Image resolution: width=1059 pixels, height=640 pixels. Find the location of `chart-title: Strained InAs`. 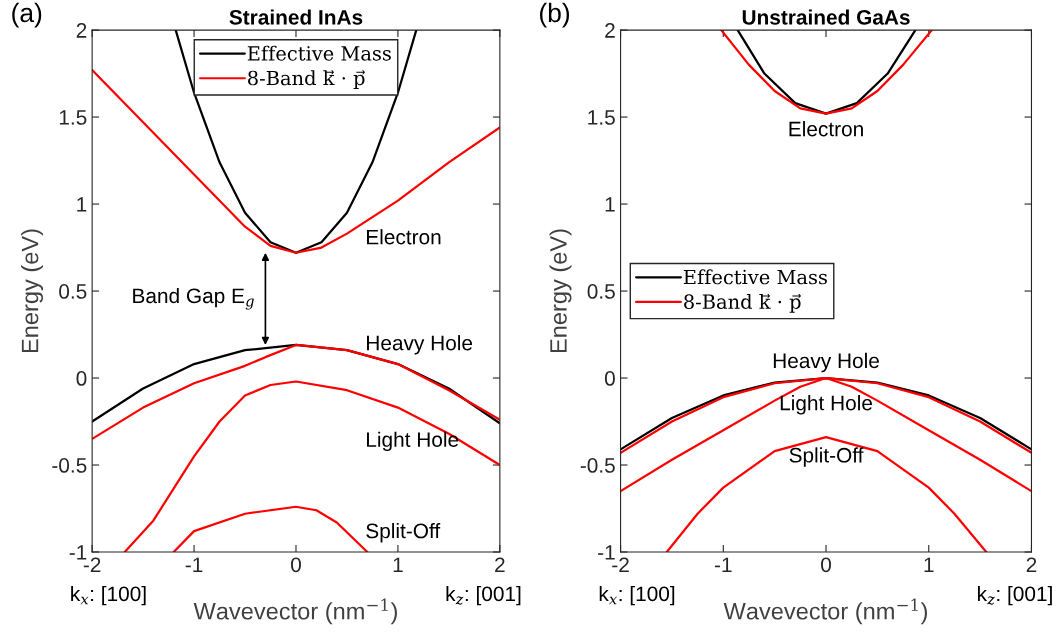

chart-title: Strained InAs is located at coordinates (296, 17).